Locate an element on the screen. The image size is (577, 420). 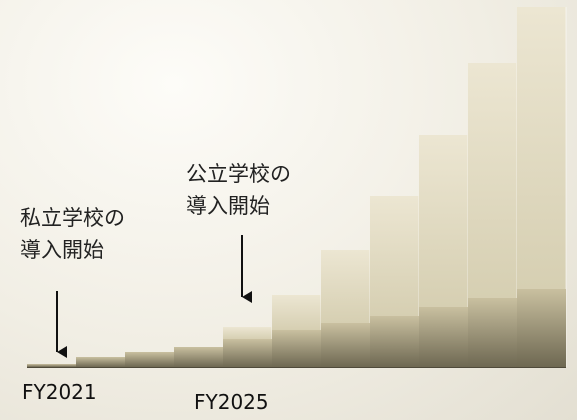
bar-upper-fy2027 is located at coordinates (345, 286).